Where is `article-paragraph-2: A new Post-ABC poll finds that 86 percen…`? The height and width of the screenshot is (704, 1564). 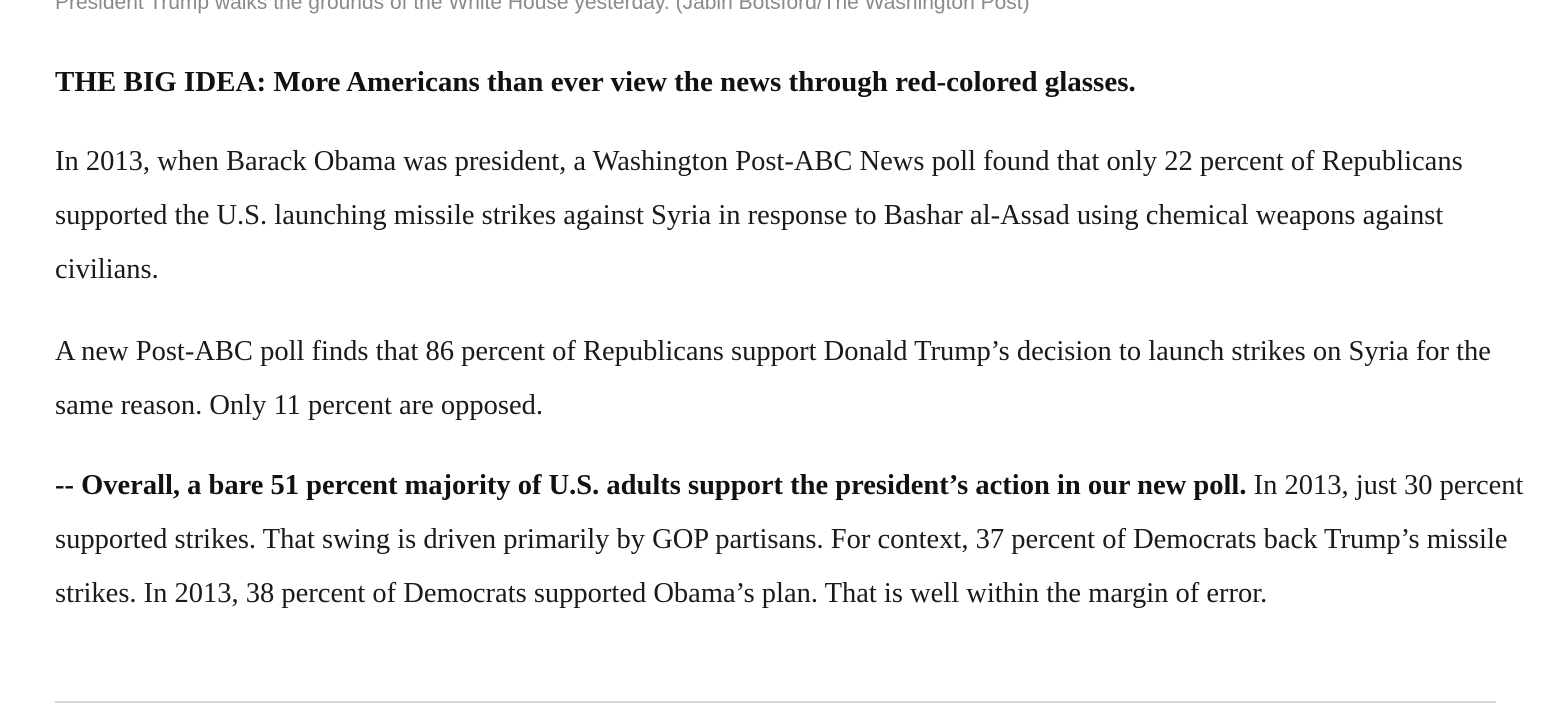 article-paragraph-2: A new Post-ABC poll finds that 86 percen… is located at coordinates (773, 378).